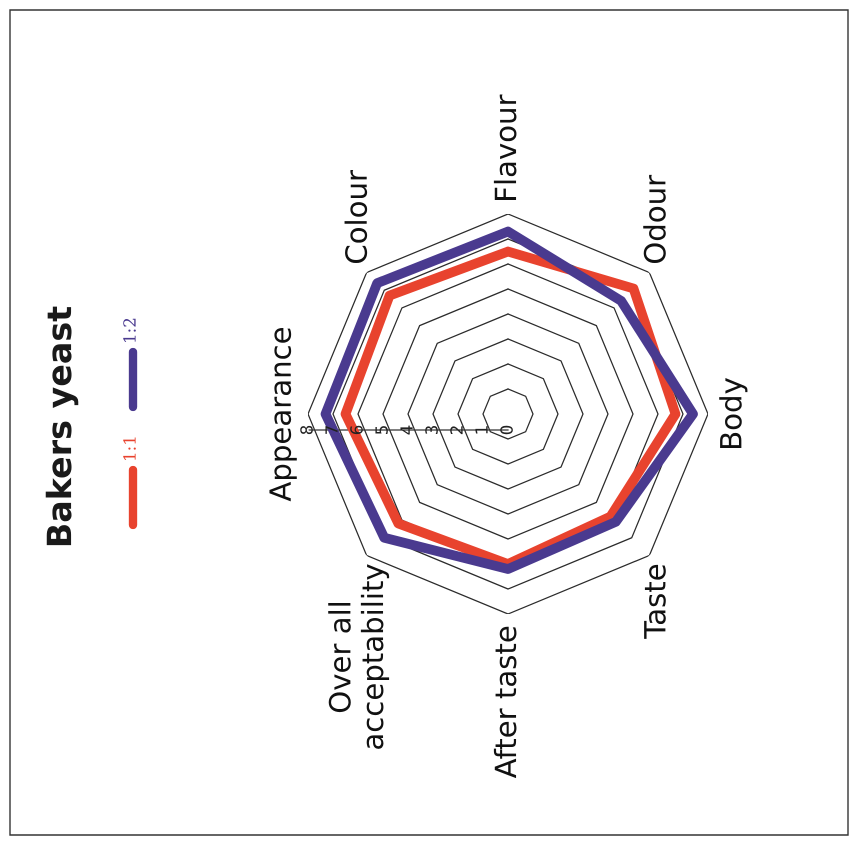 Image resolution: width=862 pixels, height=855 pixels. I want to click on text: 1:1, so click(129, 449).